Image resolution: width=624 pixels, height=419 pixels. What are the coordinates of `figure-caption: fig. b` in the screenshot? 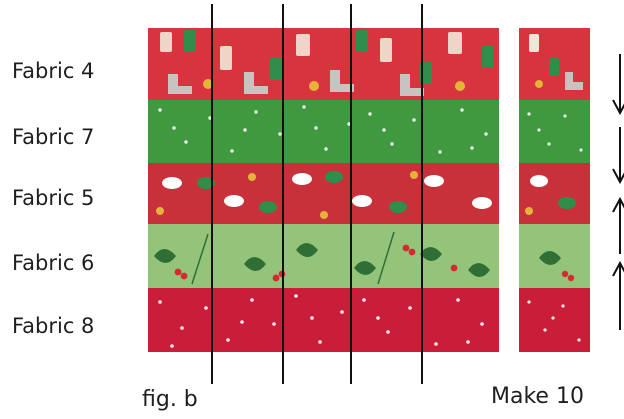 It's located at (170, 399).